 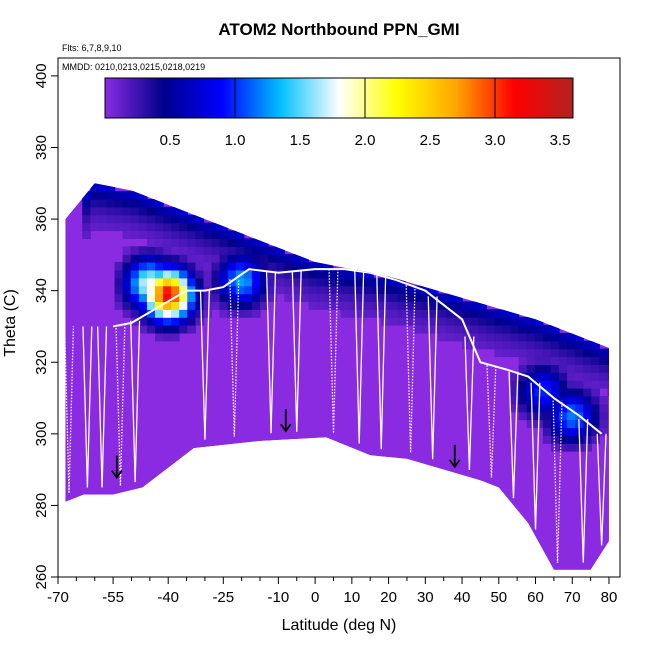 I want to click on x-tick-label: 80, so click(x=609, y=597).